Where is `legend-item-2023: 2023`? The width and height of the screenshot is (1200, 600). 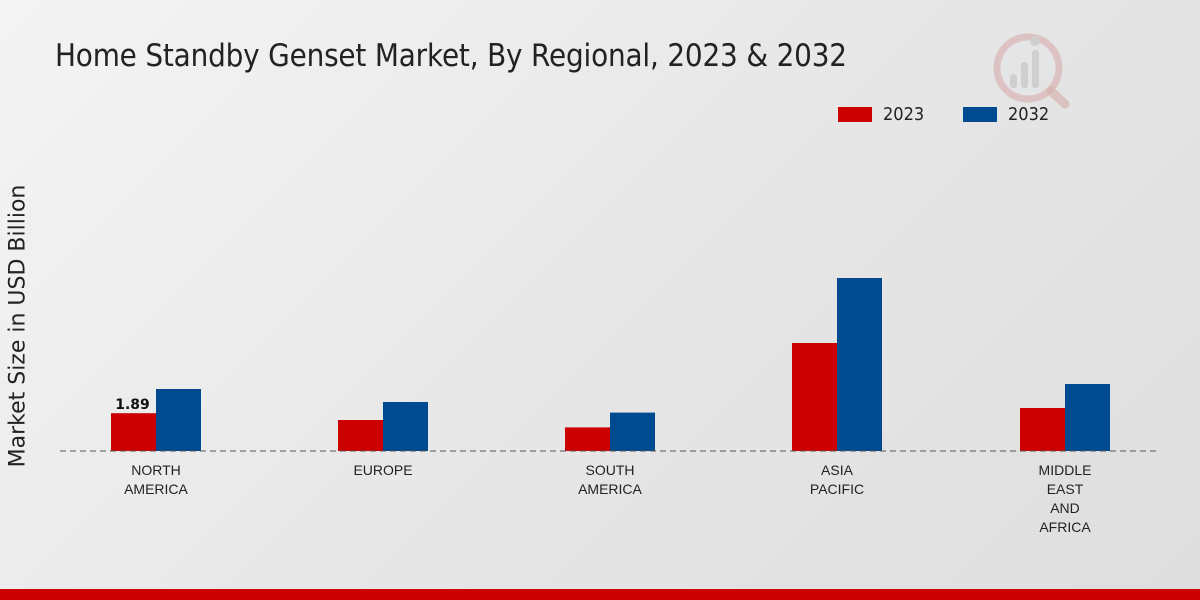 legend-item-2023: 2023 is located at coordinates (883, 114).